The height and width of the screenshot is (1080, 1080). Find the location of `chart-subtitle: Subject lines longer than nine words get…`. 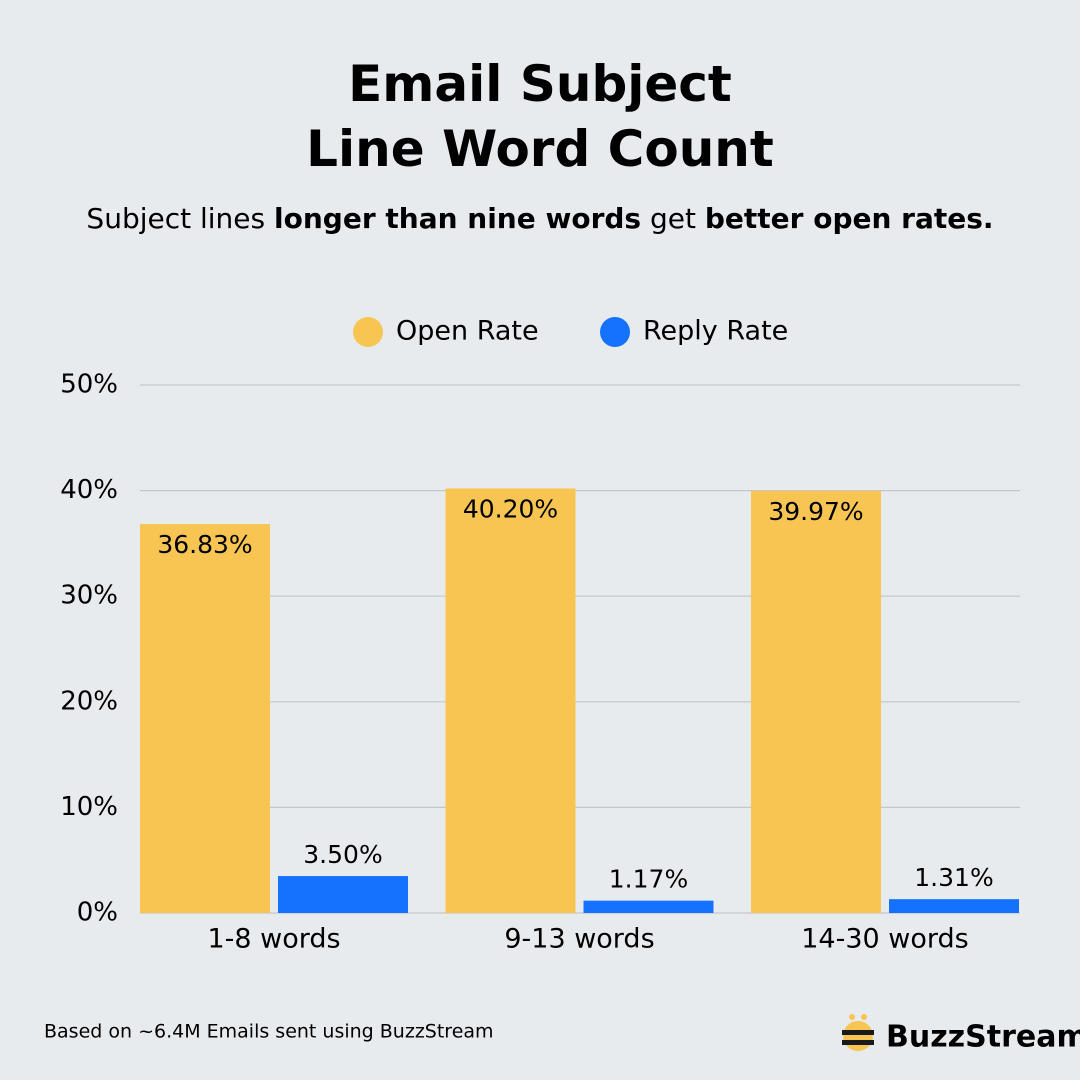

chart-subtitle: Subject lines longer than nine words get… is located at coordinates (540, 218).